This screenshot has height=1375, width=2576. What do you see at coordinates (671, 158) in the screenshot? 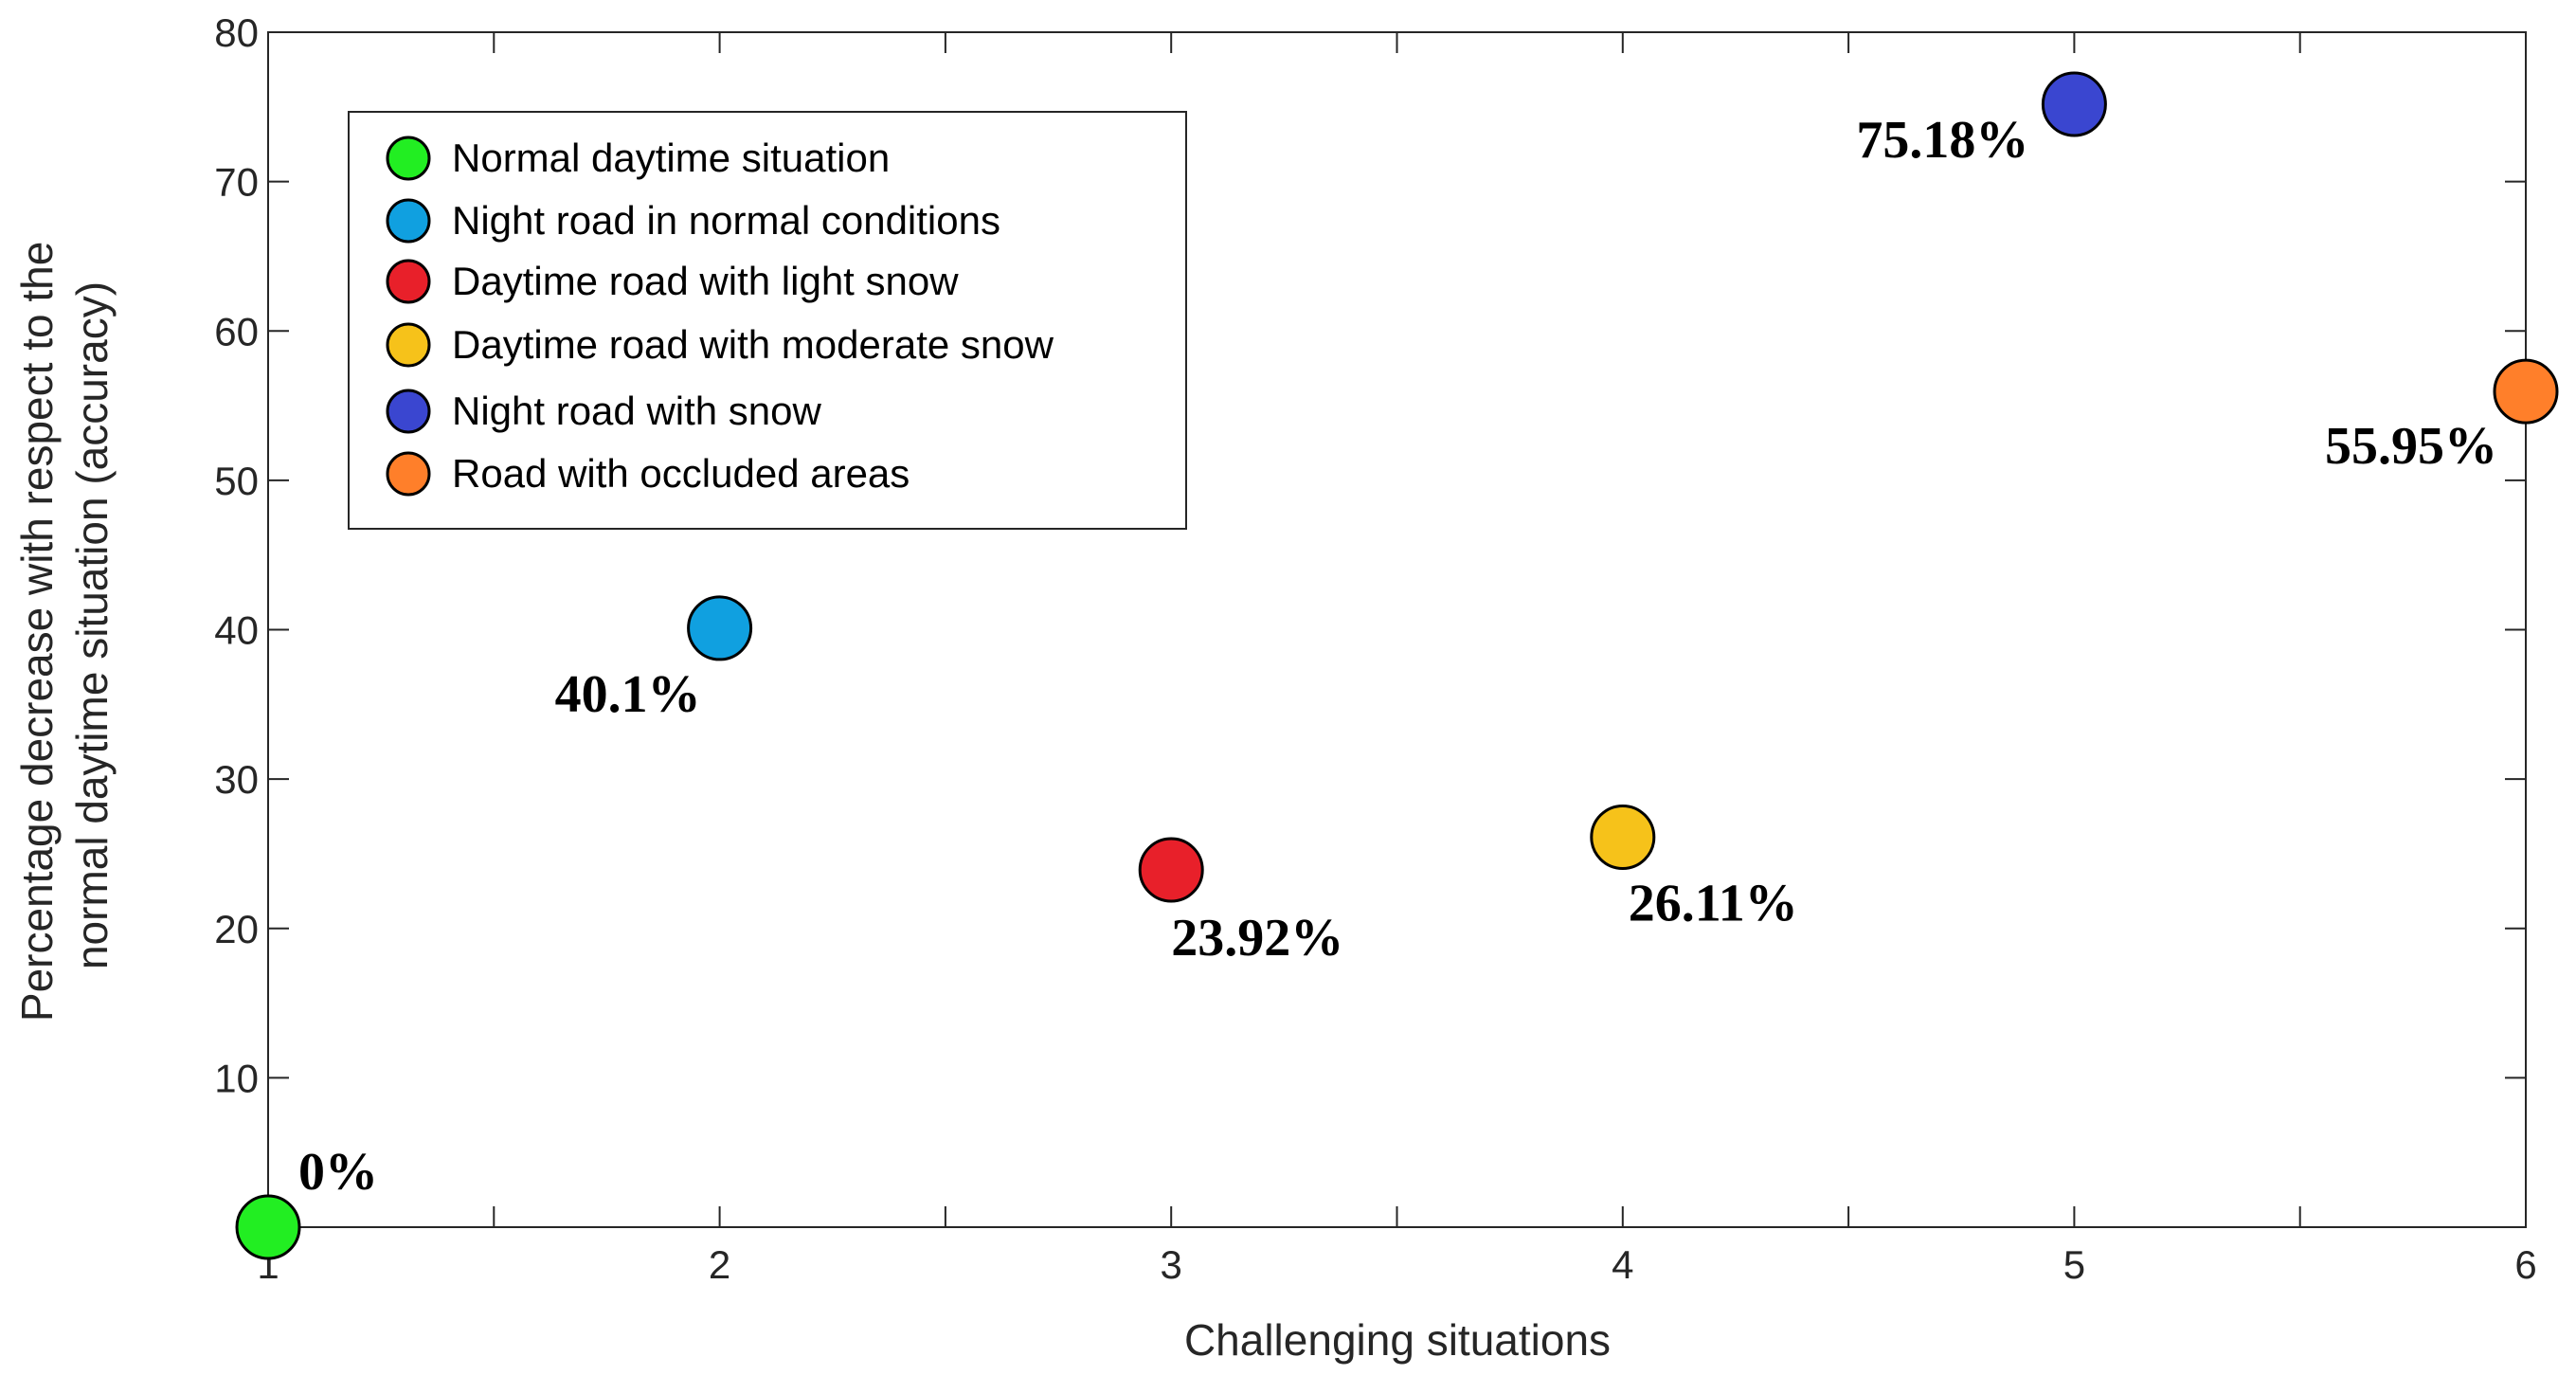
I see `legend-label: Normal daytime situation` at bounding box center [671, 158].